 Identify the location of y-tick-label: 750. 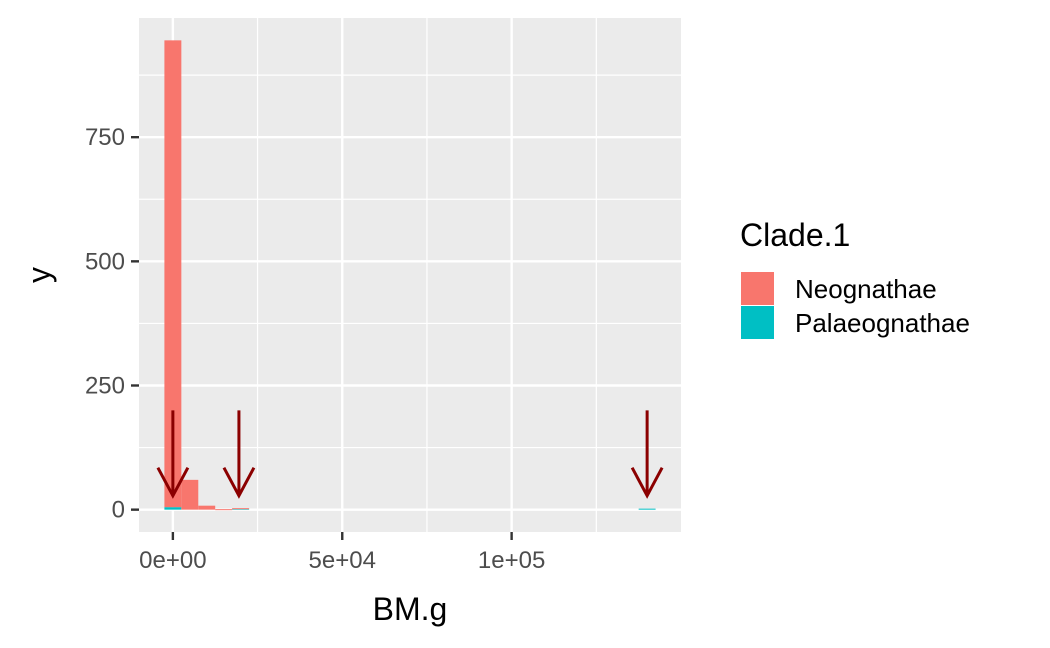
(105, 137).